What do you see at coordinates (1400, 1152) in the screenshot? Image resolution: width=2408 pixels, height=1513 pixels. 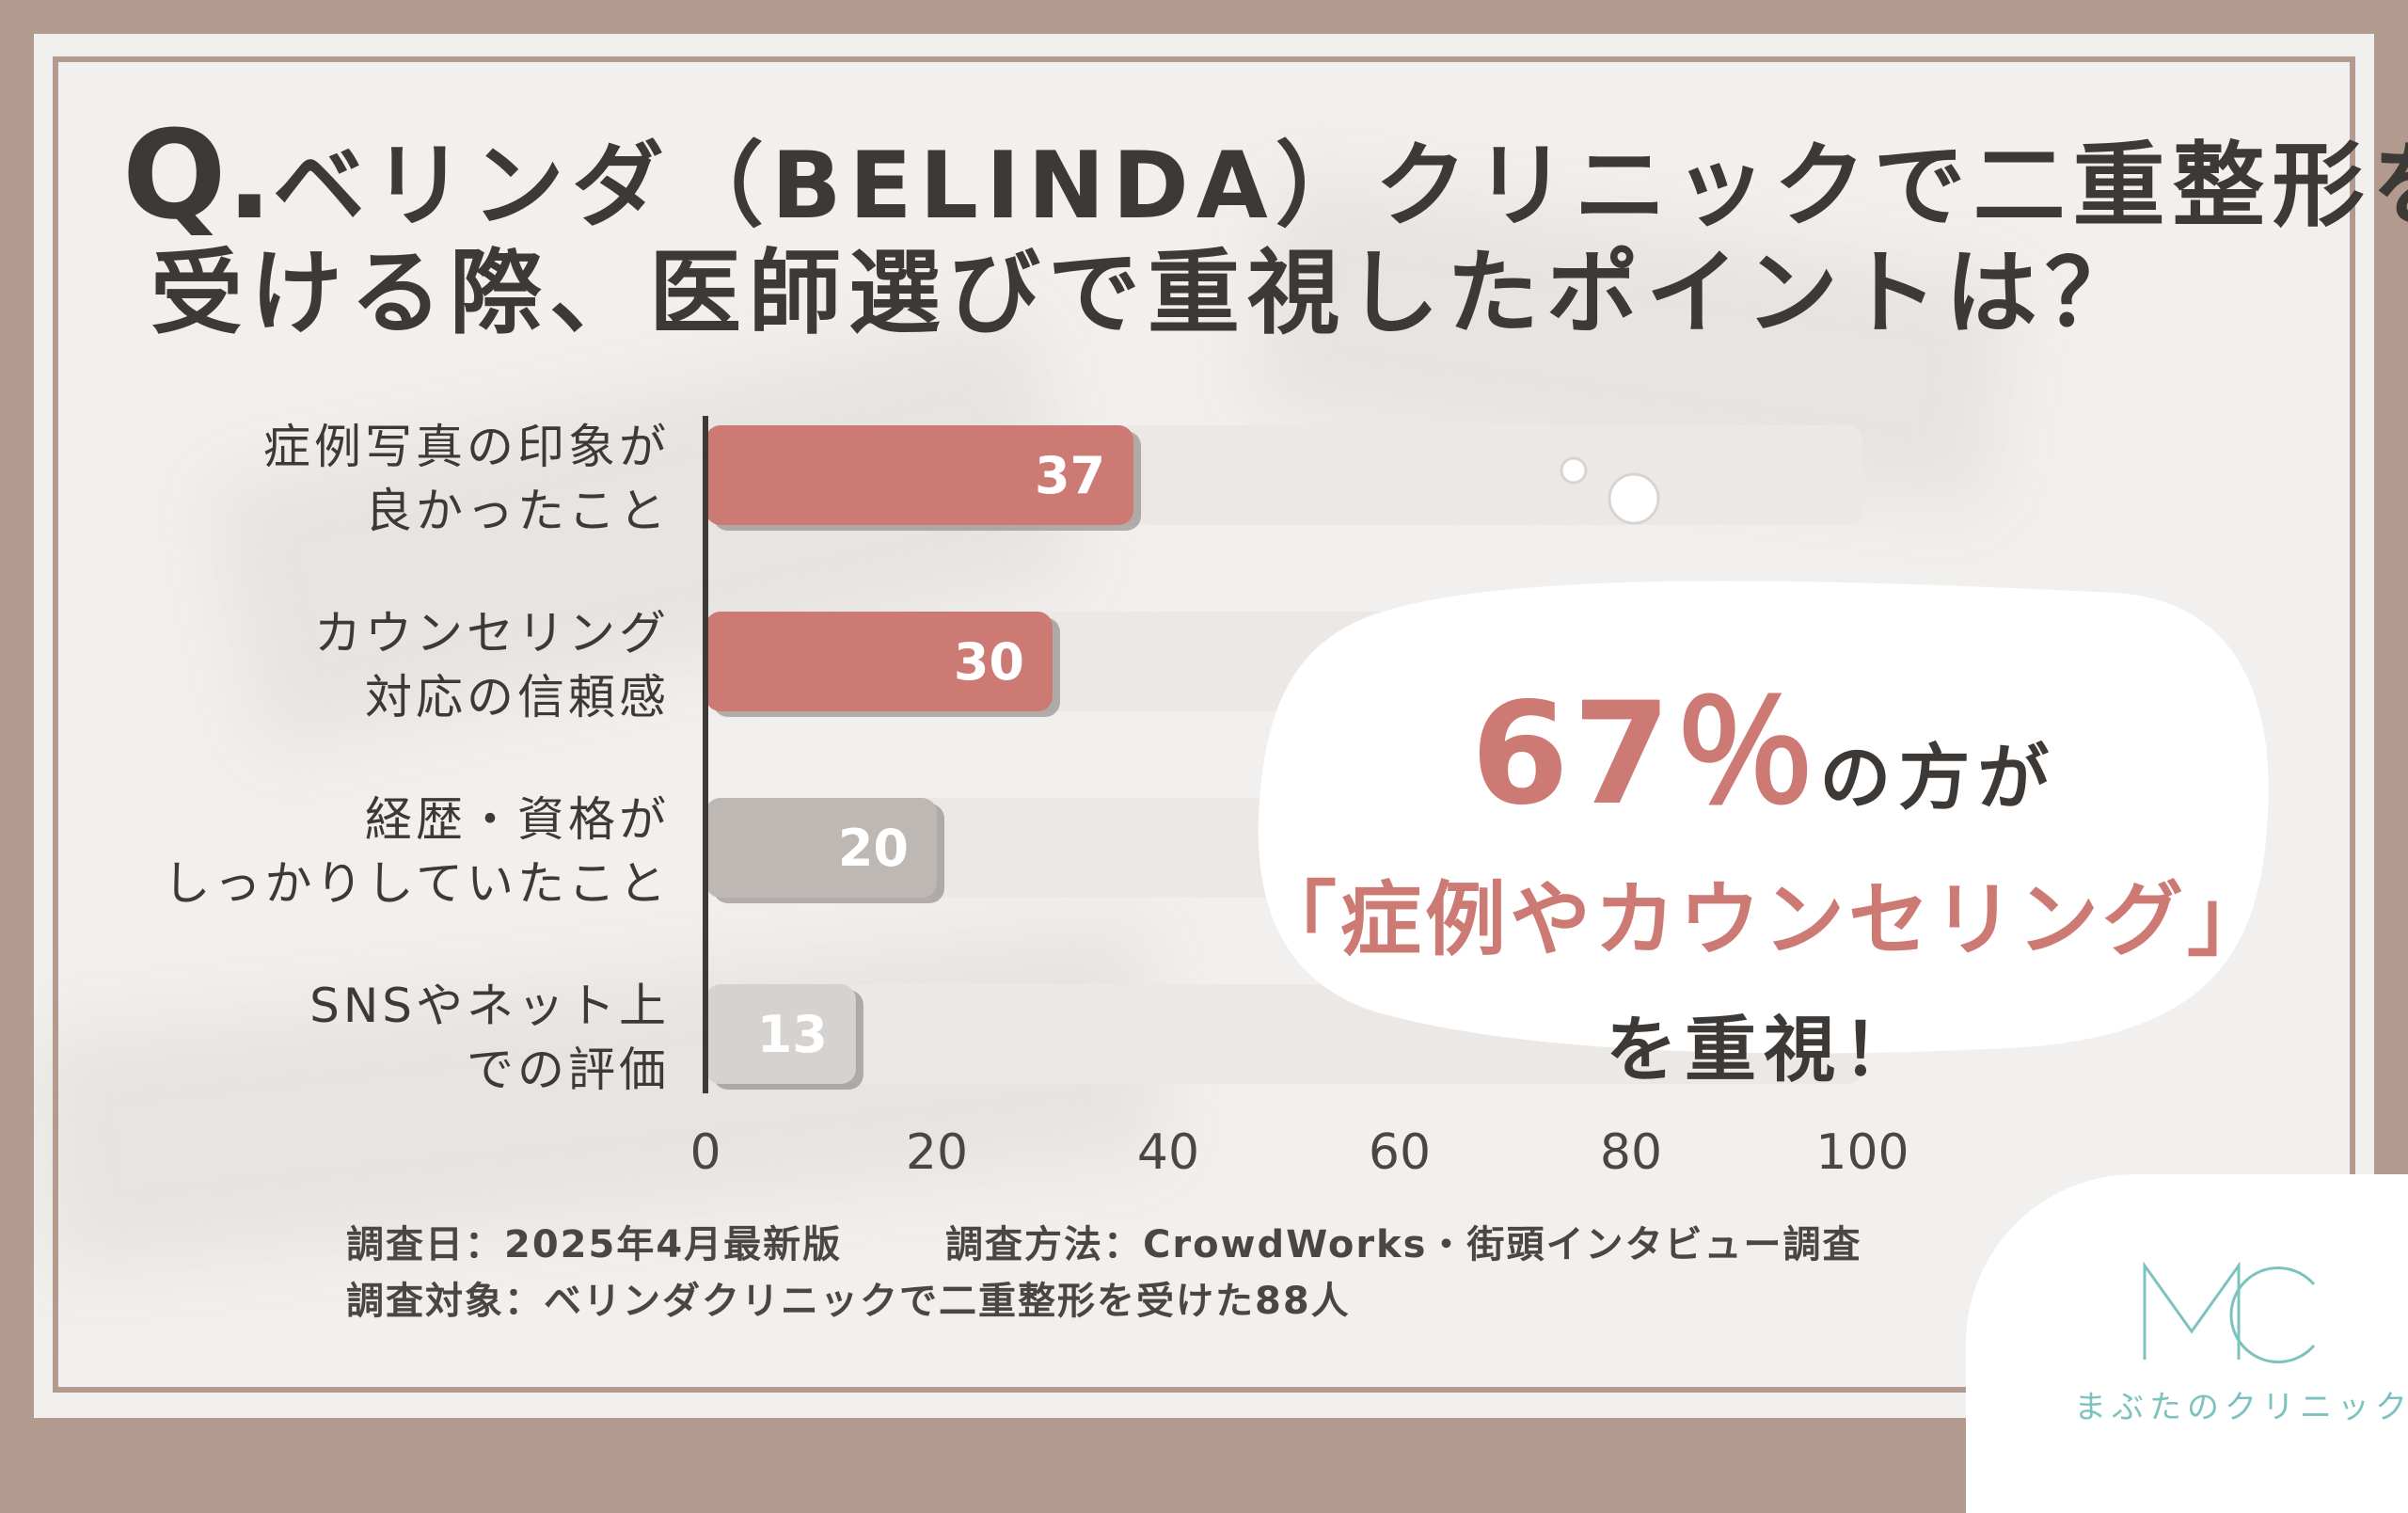 I see `x-tick-label: 60` at bounding box center [1400, 1152].